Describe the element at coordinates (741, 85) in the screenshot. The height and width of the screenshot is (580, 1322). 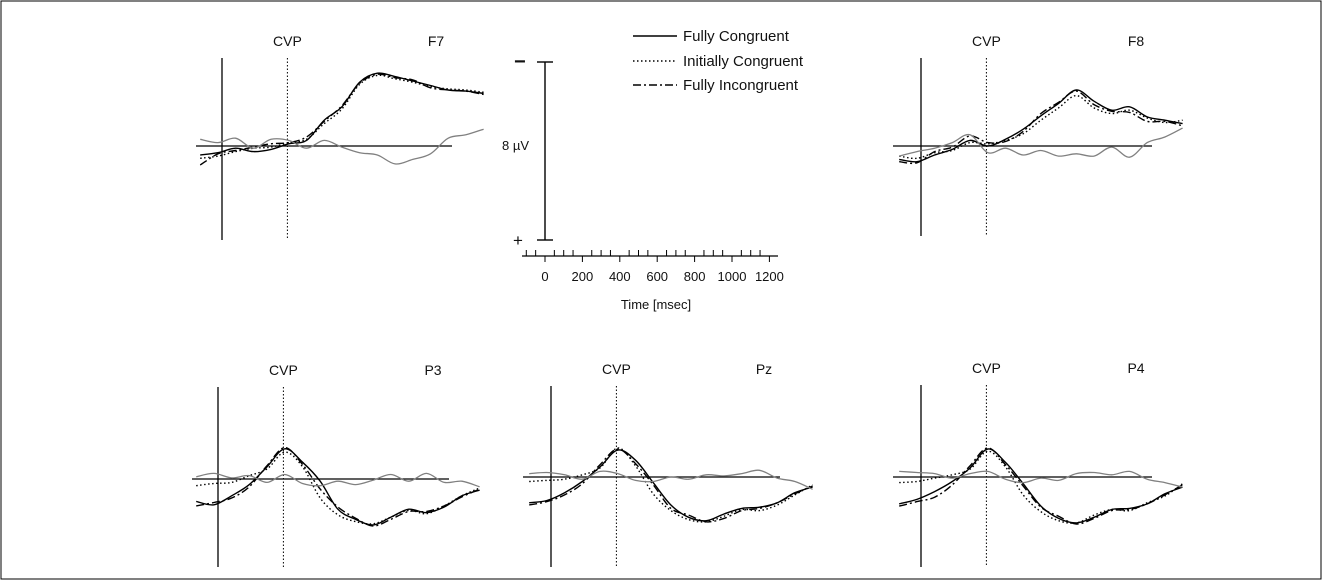
I see `legend-label: Fully Incongruent` at that location.